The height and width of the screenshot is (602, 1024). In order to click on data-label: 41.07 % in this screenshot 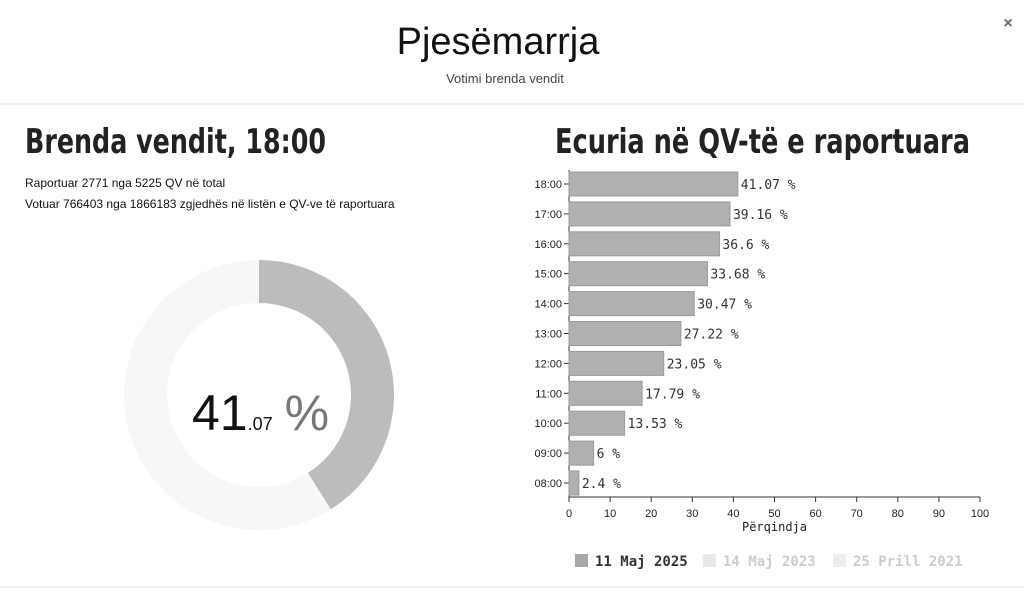, I will do `click(768, 185)`.